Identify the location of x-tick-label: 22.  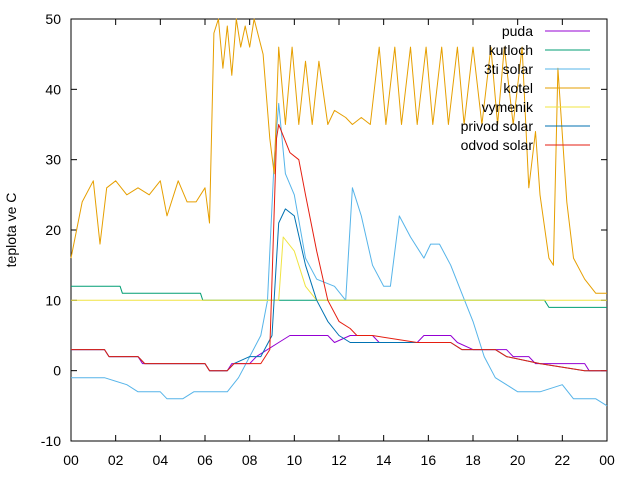
(563, 460).